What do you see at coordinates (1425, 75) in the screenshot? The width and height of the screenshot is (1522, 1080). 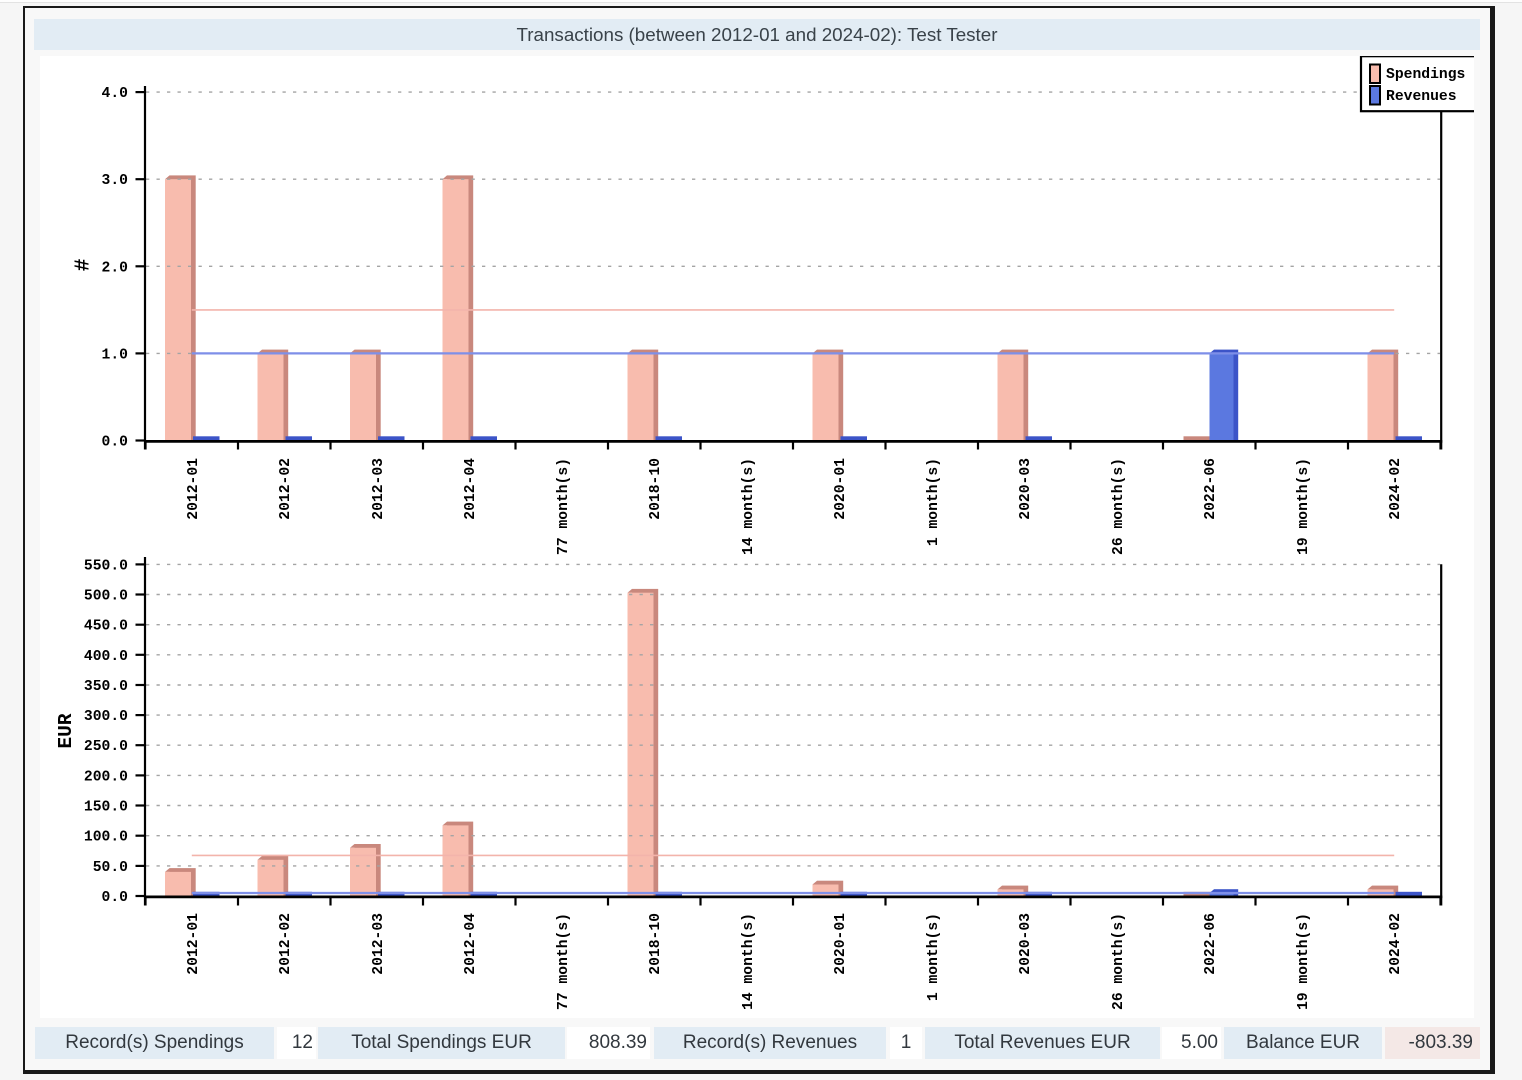 I see `svg-text: Spendings` at bounding box center [1425, 75].